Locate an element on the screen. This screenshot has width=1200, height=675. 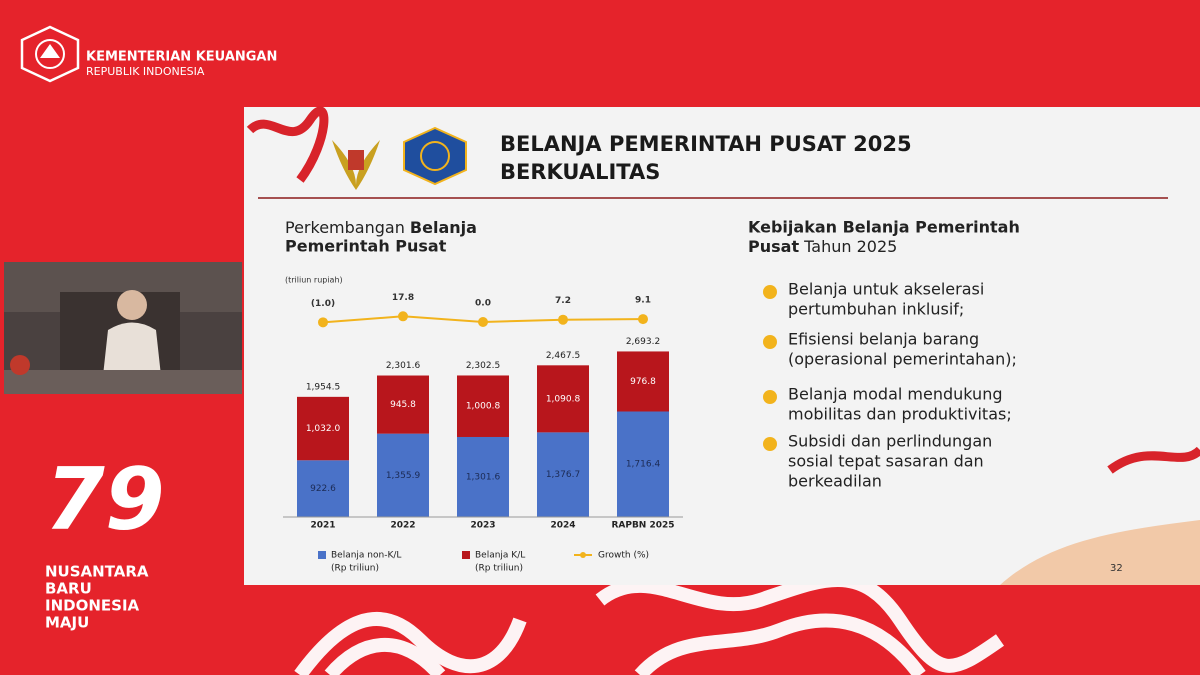
bar-value-label: 1,000.8 is located at coordinates (483, 407).